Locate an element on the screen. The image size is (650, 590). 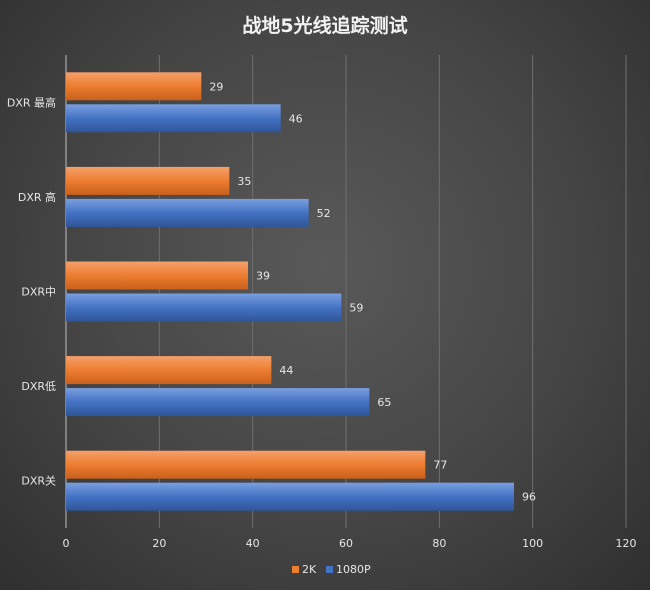
data-label: 29 is located at coordinates (216, 86).